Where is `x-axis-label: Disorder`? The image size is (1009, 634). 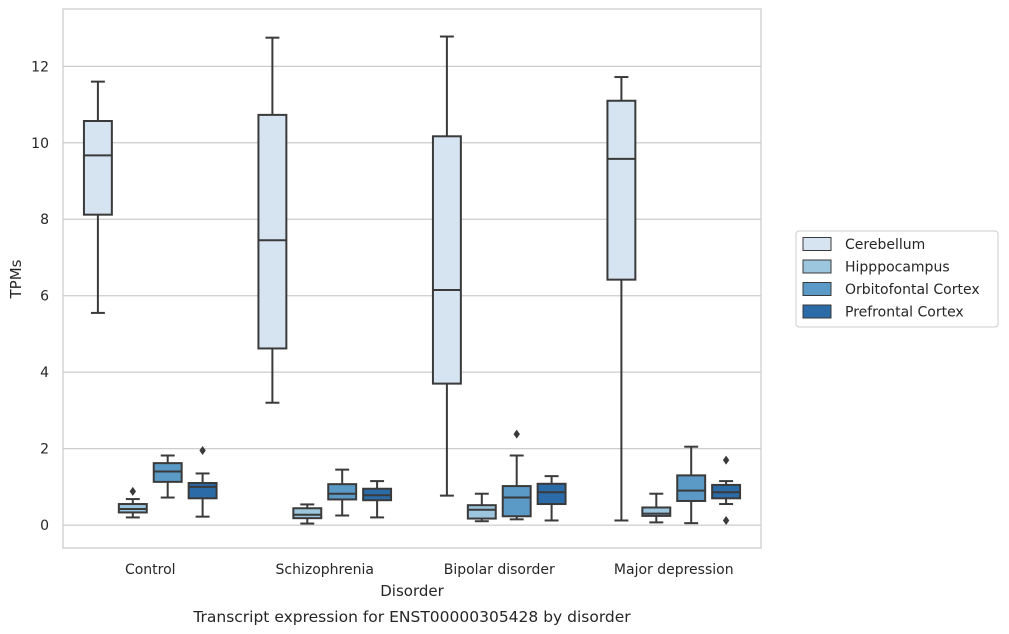 x-axis-label: Disorder is located at coordinates (412, 591).